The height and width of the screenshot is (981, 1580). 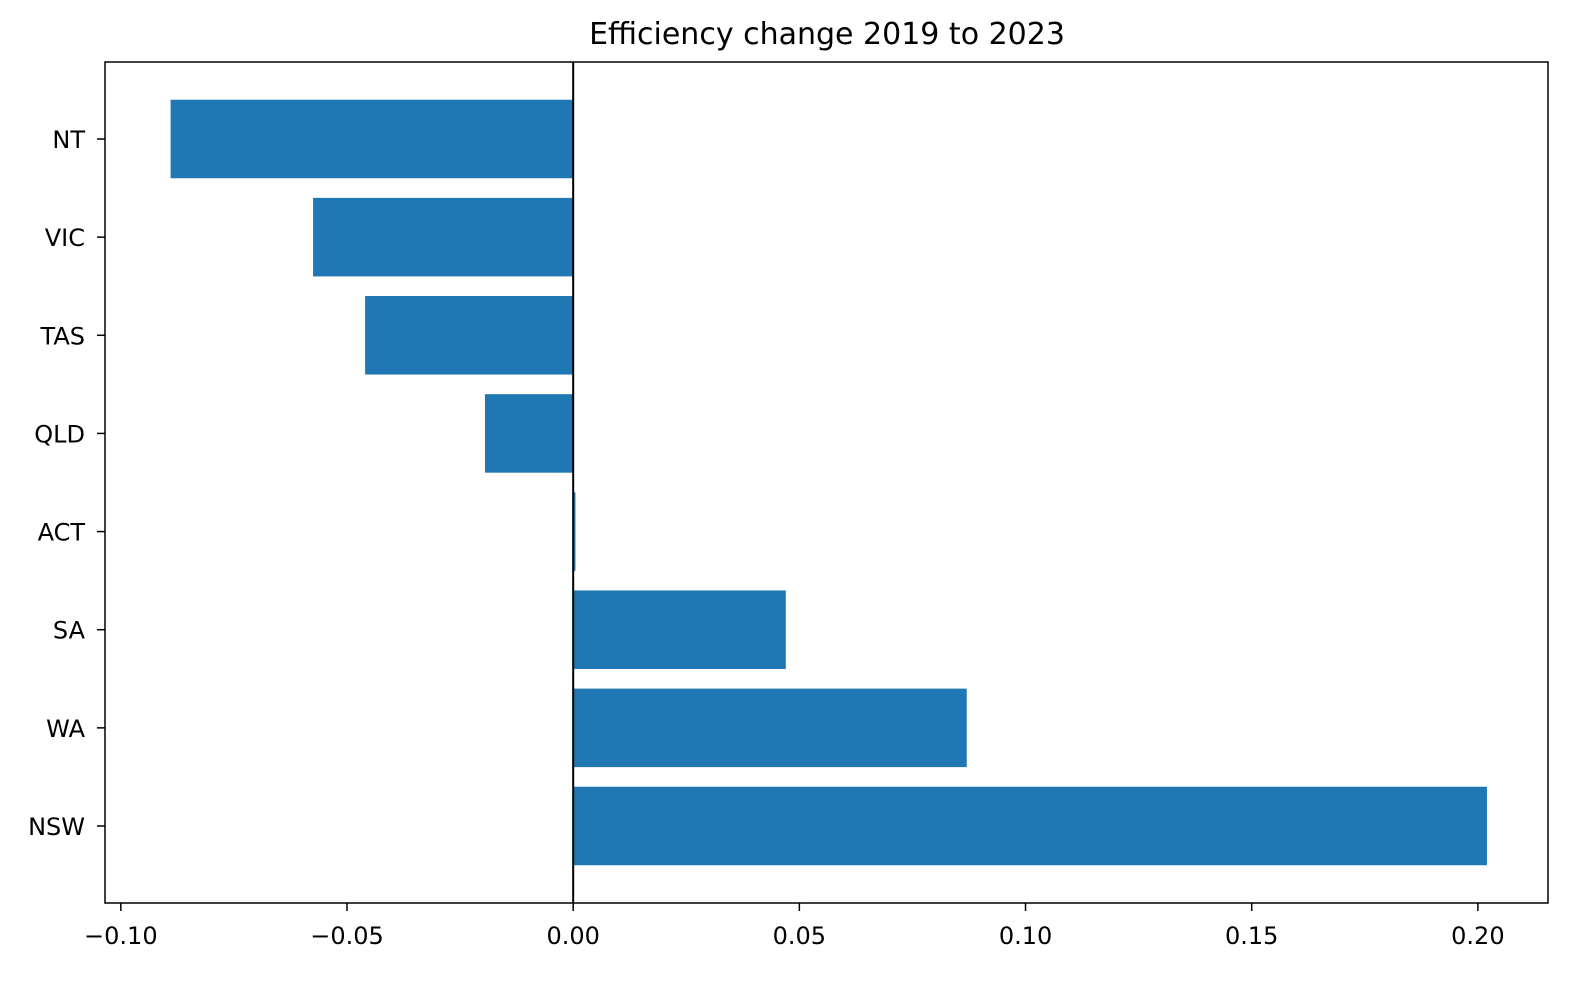 What do you see at coordinates (62, 336) in the screenshot?
I see `y-tick-label: TAS` at bounding box center [62, 336].